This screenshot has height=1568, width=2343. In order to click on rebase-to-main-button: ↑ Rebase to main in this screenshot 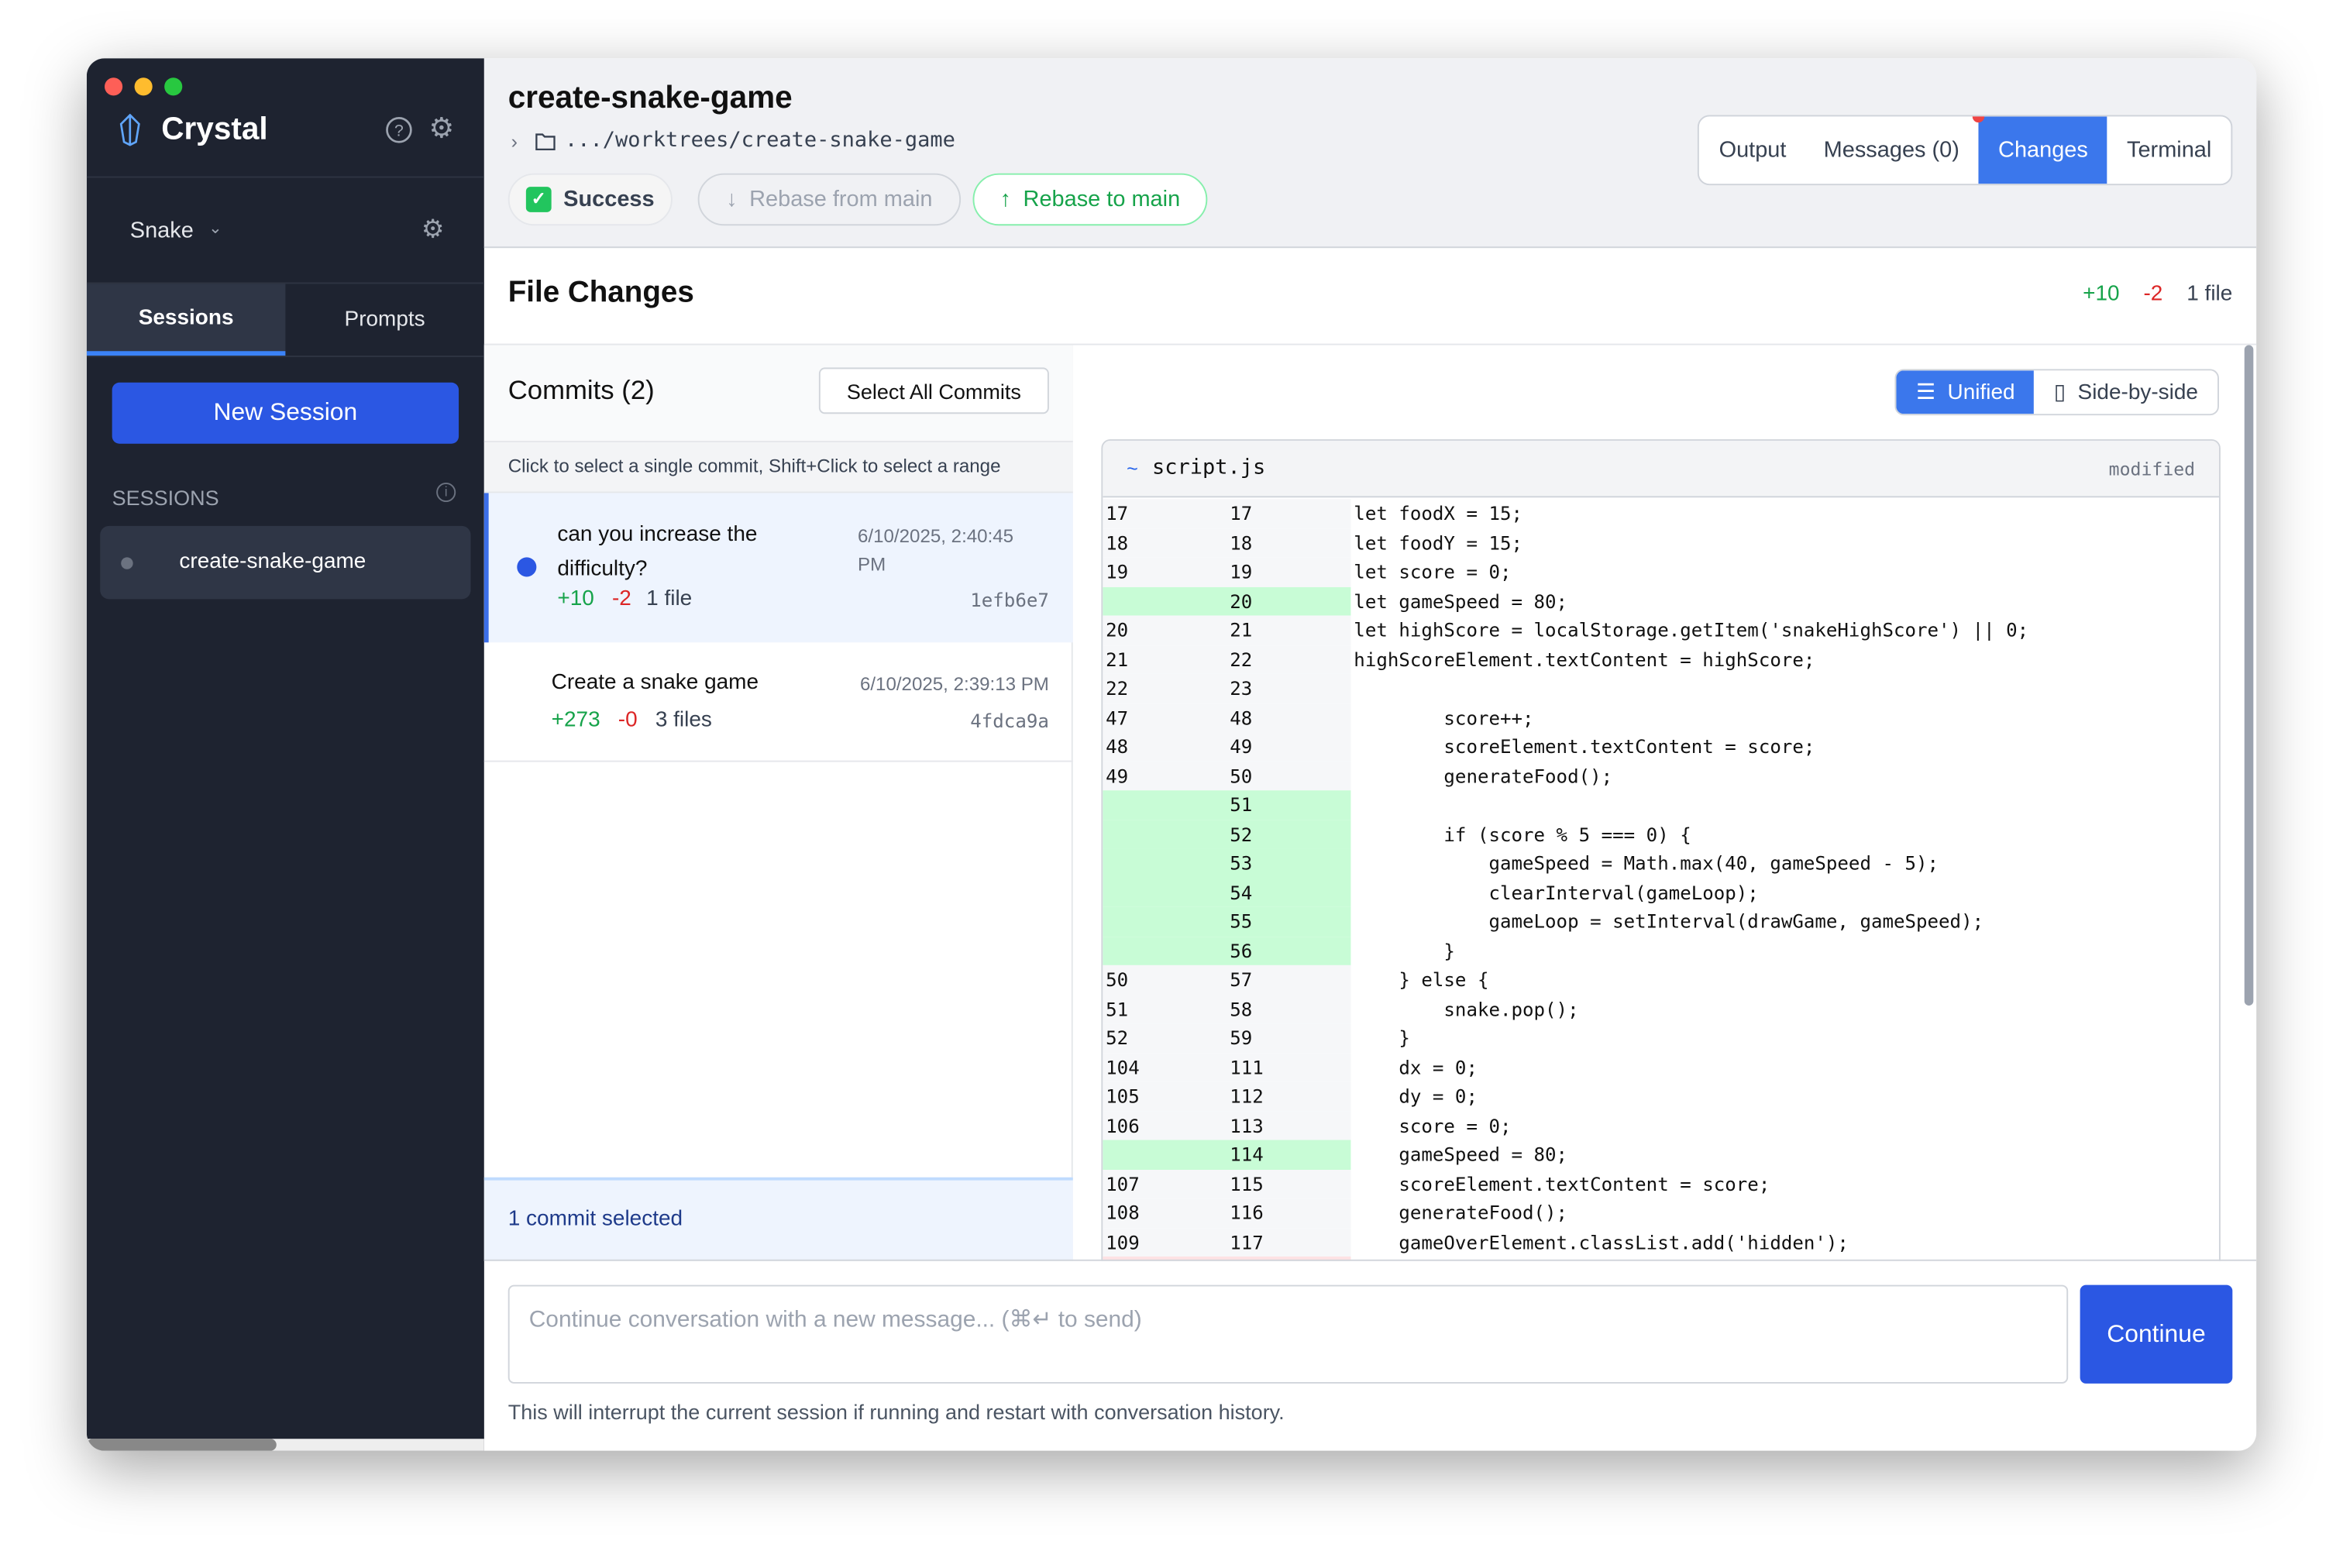, I will do `click(1090, 199)`.